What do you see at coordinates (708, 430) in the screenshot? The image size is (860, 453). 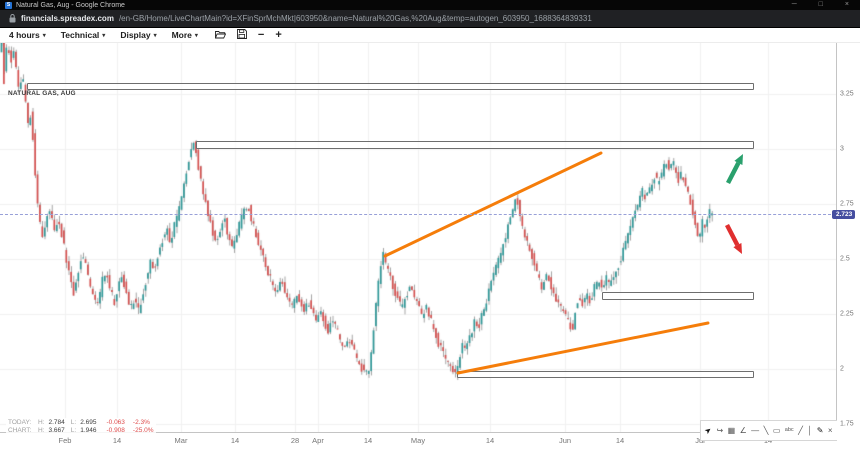 I see `tool-pointer-icon: ➤` at bounding box center [708, 430].